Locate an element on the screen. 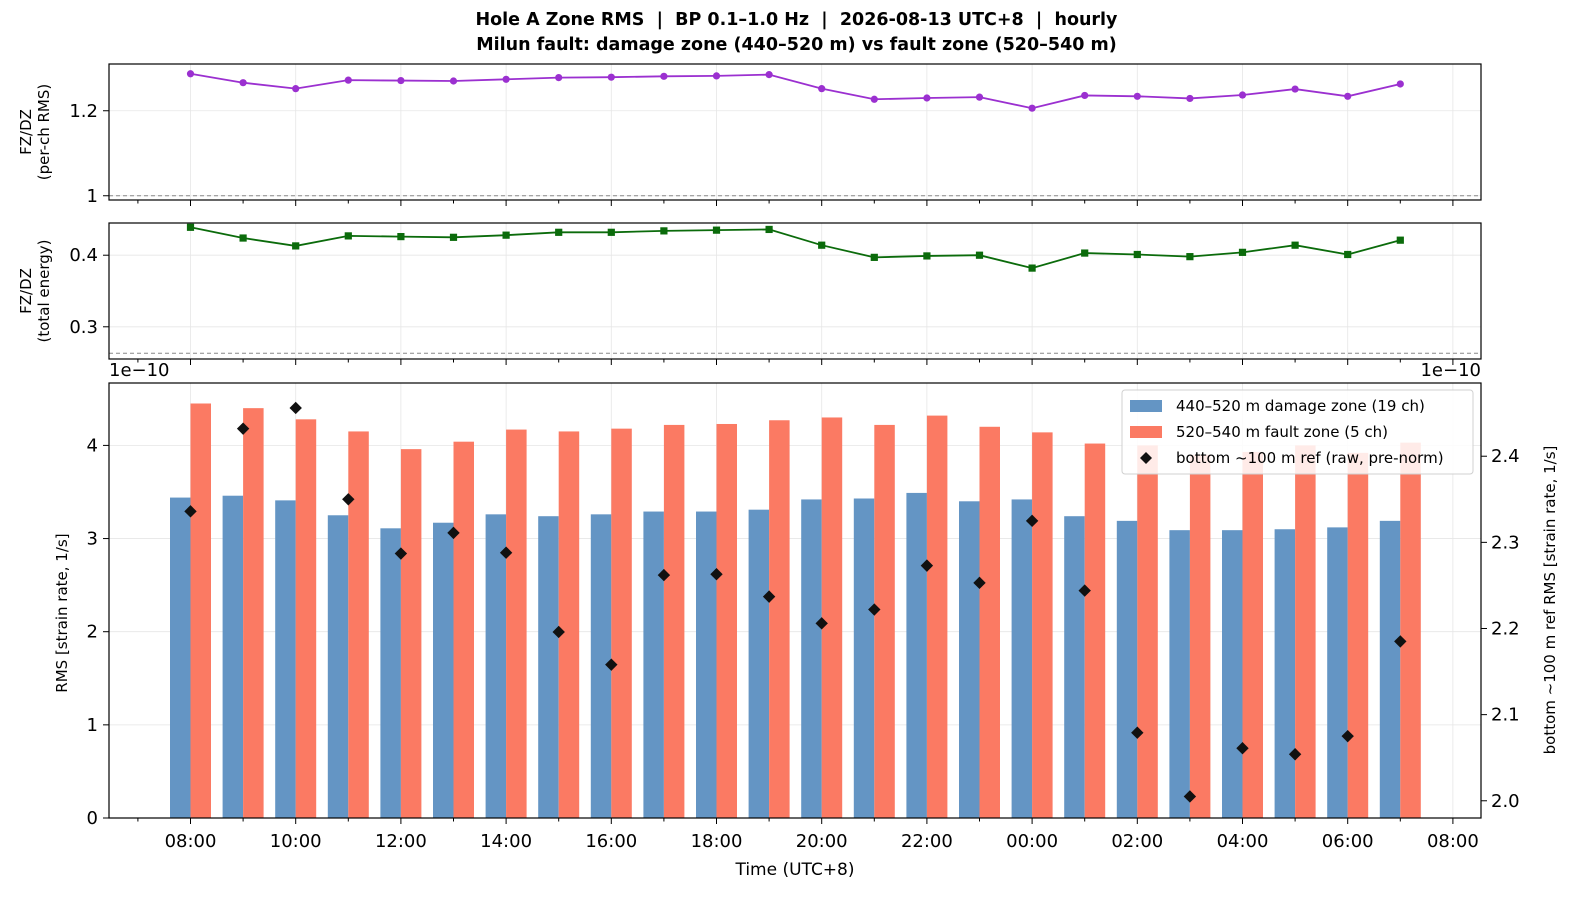  ratio-energy-panel-frame is located at coordinates (795, 291).